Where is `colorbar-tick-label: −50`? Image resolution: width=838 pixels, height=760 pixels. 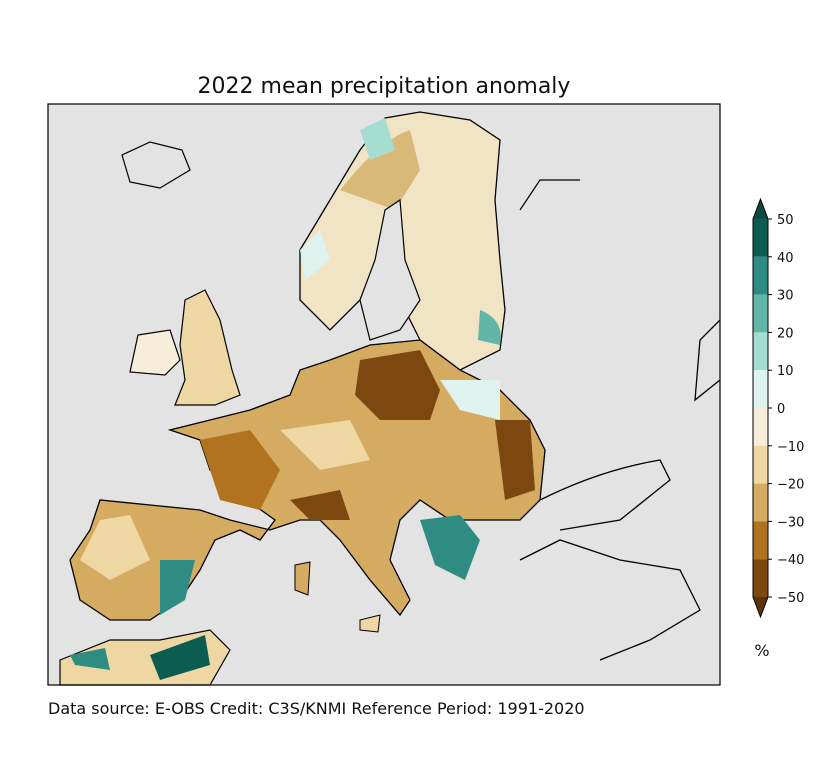
colorbar-tick-label: −50 is located at coordinates (790, 598).